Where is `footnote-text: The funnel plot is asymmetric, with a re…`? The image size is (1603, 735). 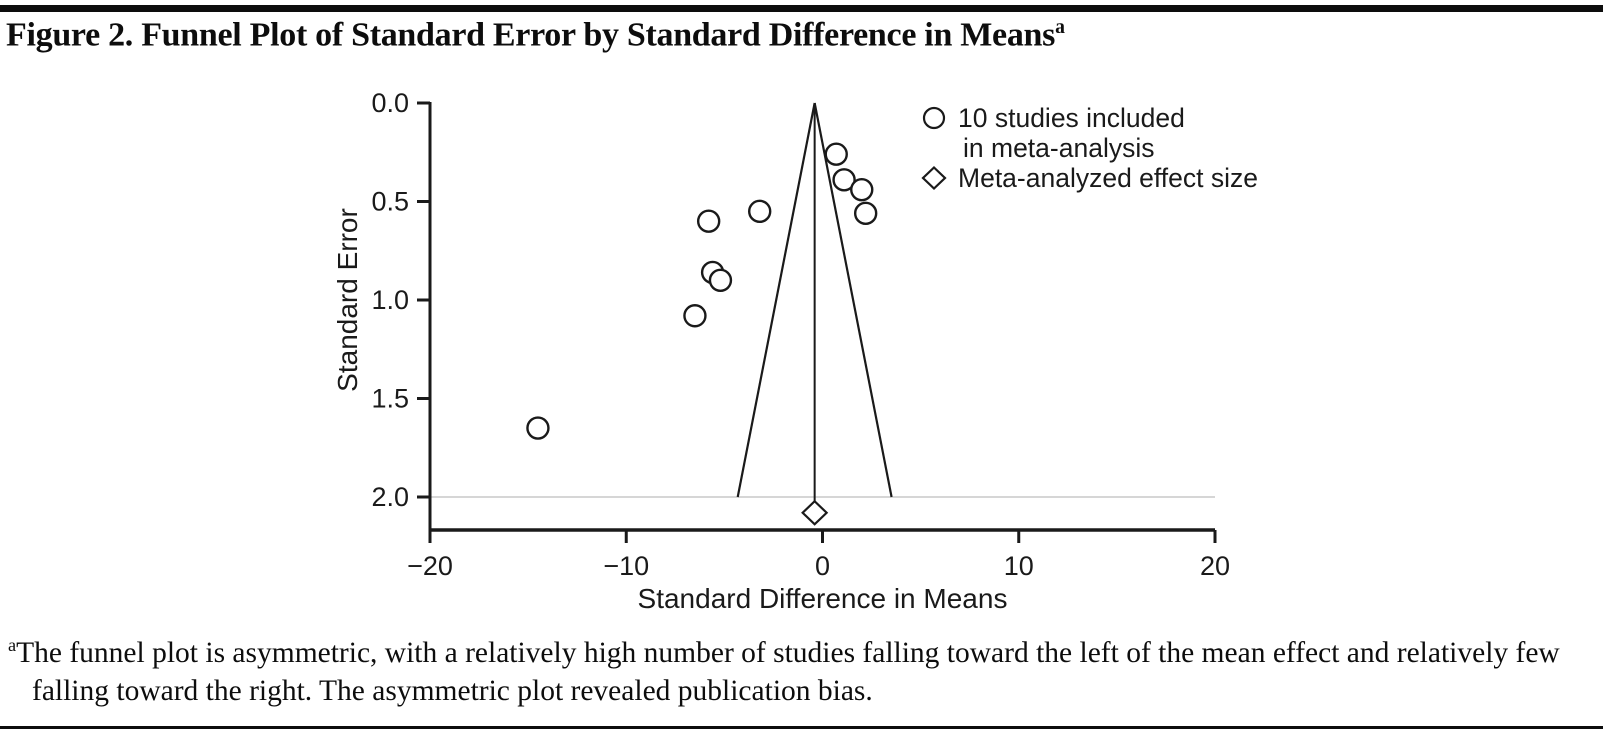
footnote-text: The funnel plot is asymmetric, with a re… is located at coordinates (788, 671).